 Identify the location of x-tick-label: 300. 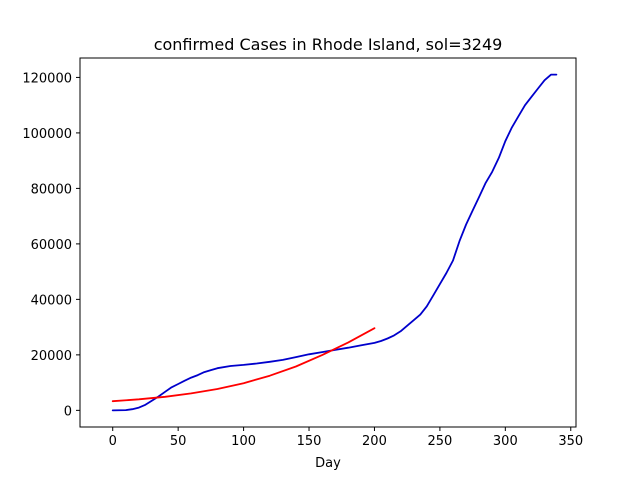
(505, 441).